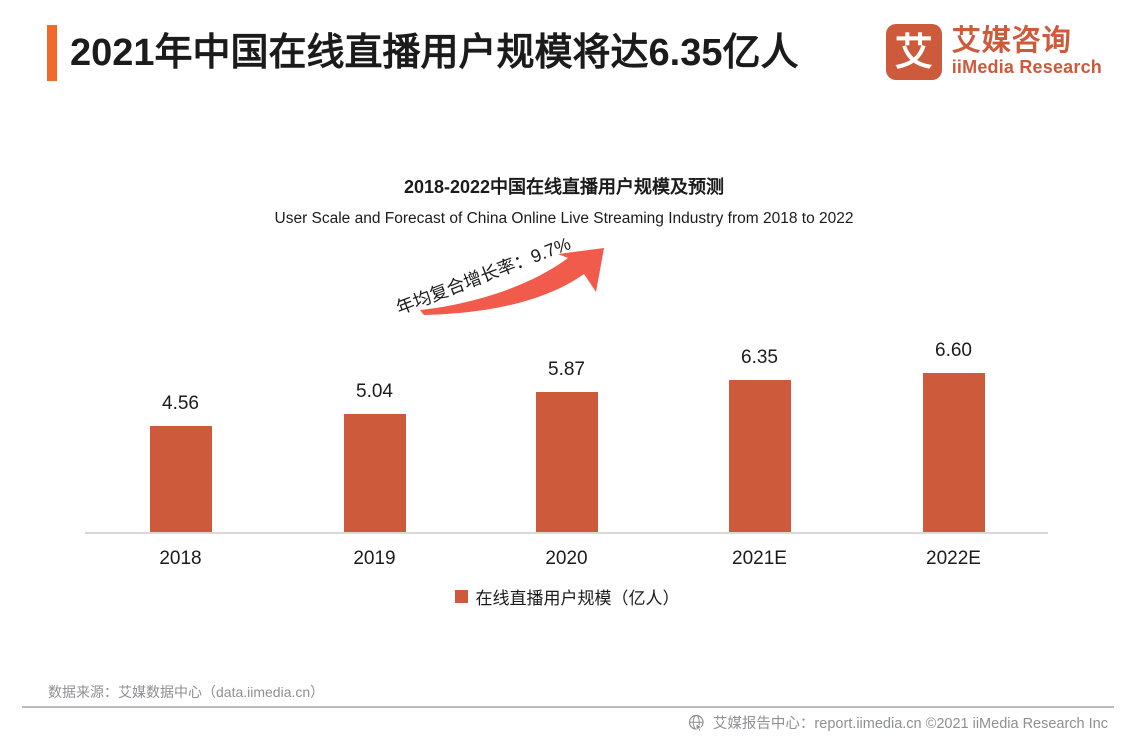  Describe the element at coordinates (566, 558) in the screenshot. I see `x-axis-tick-label: 2020` at that location.